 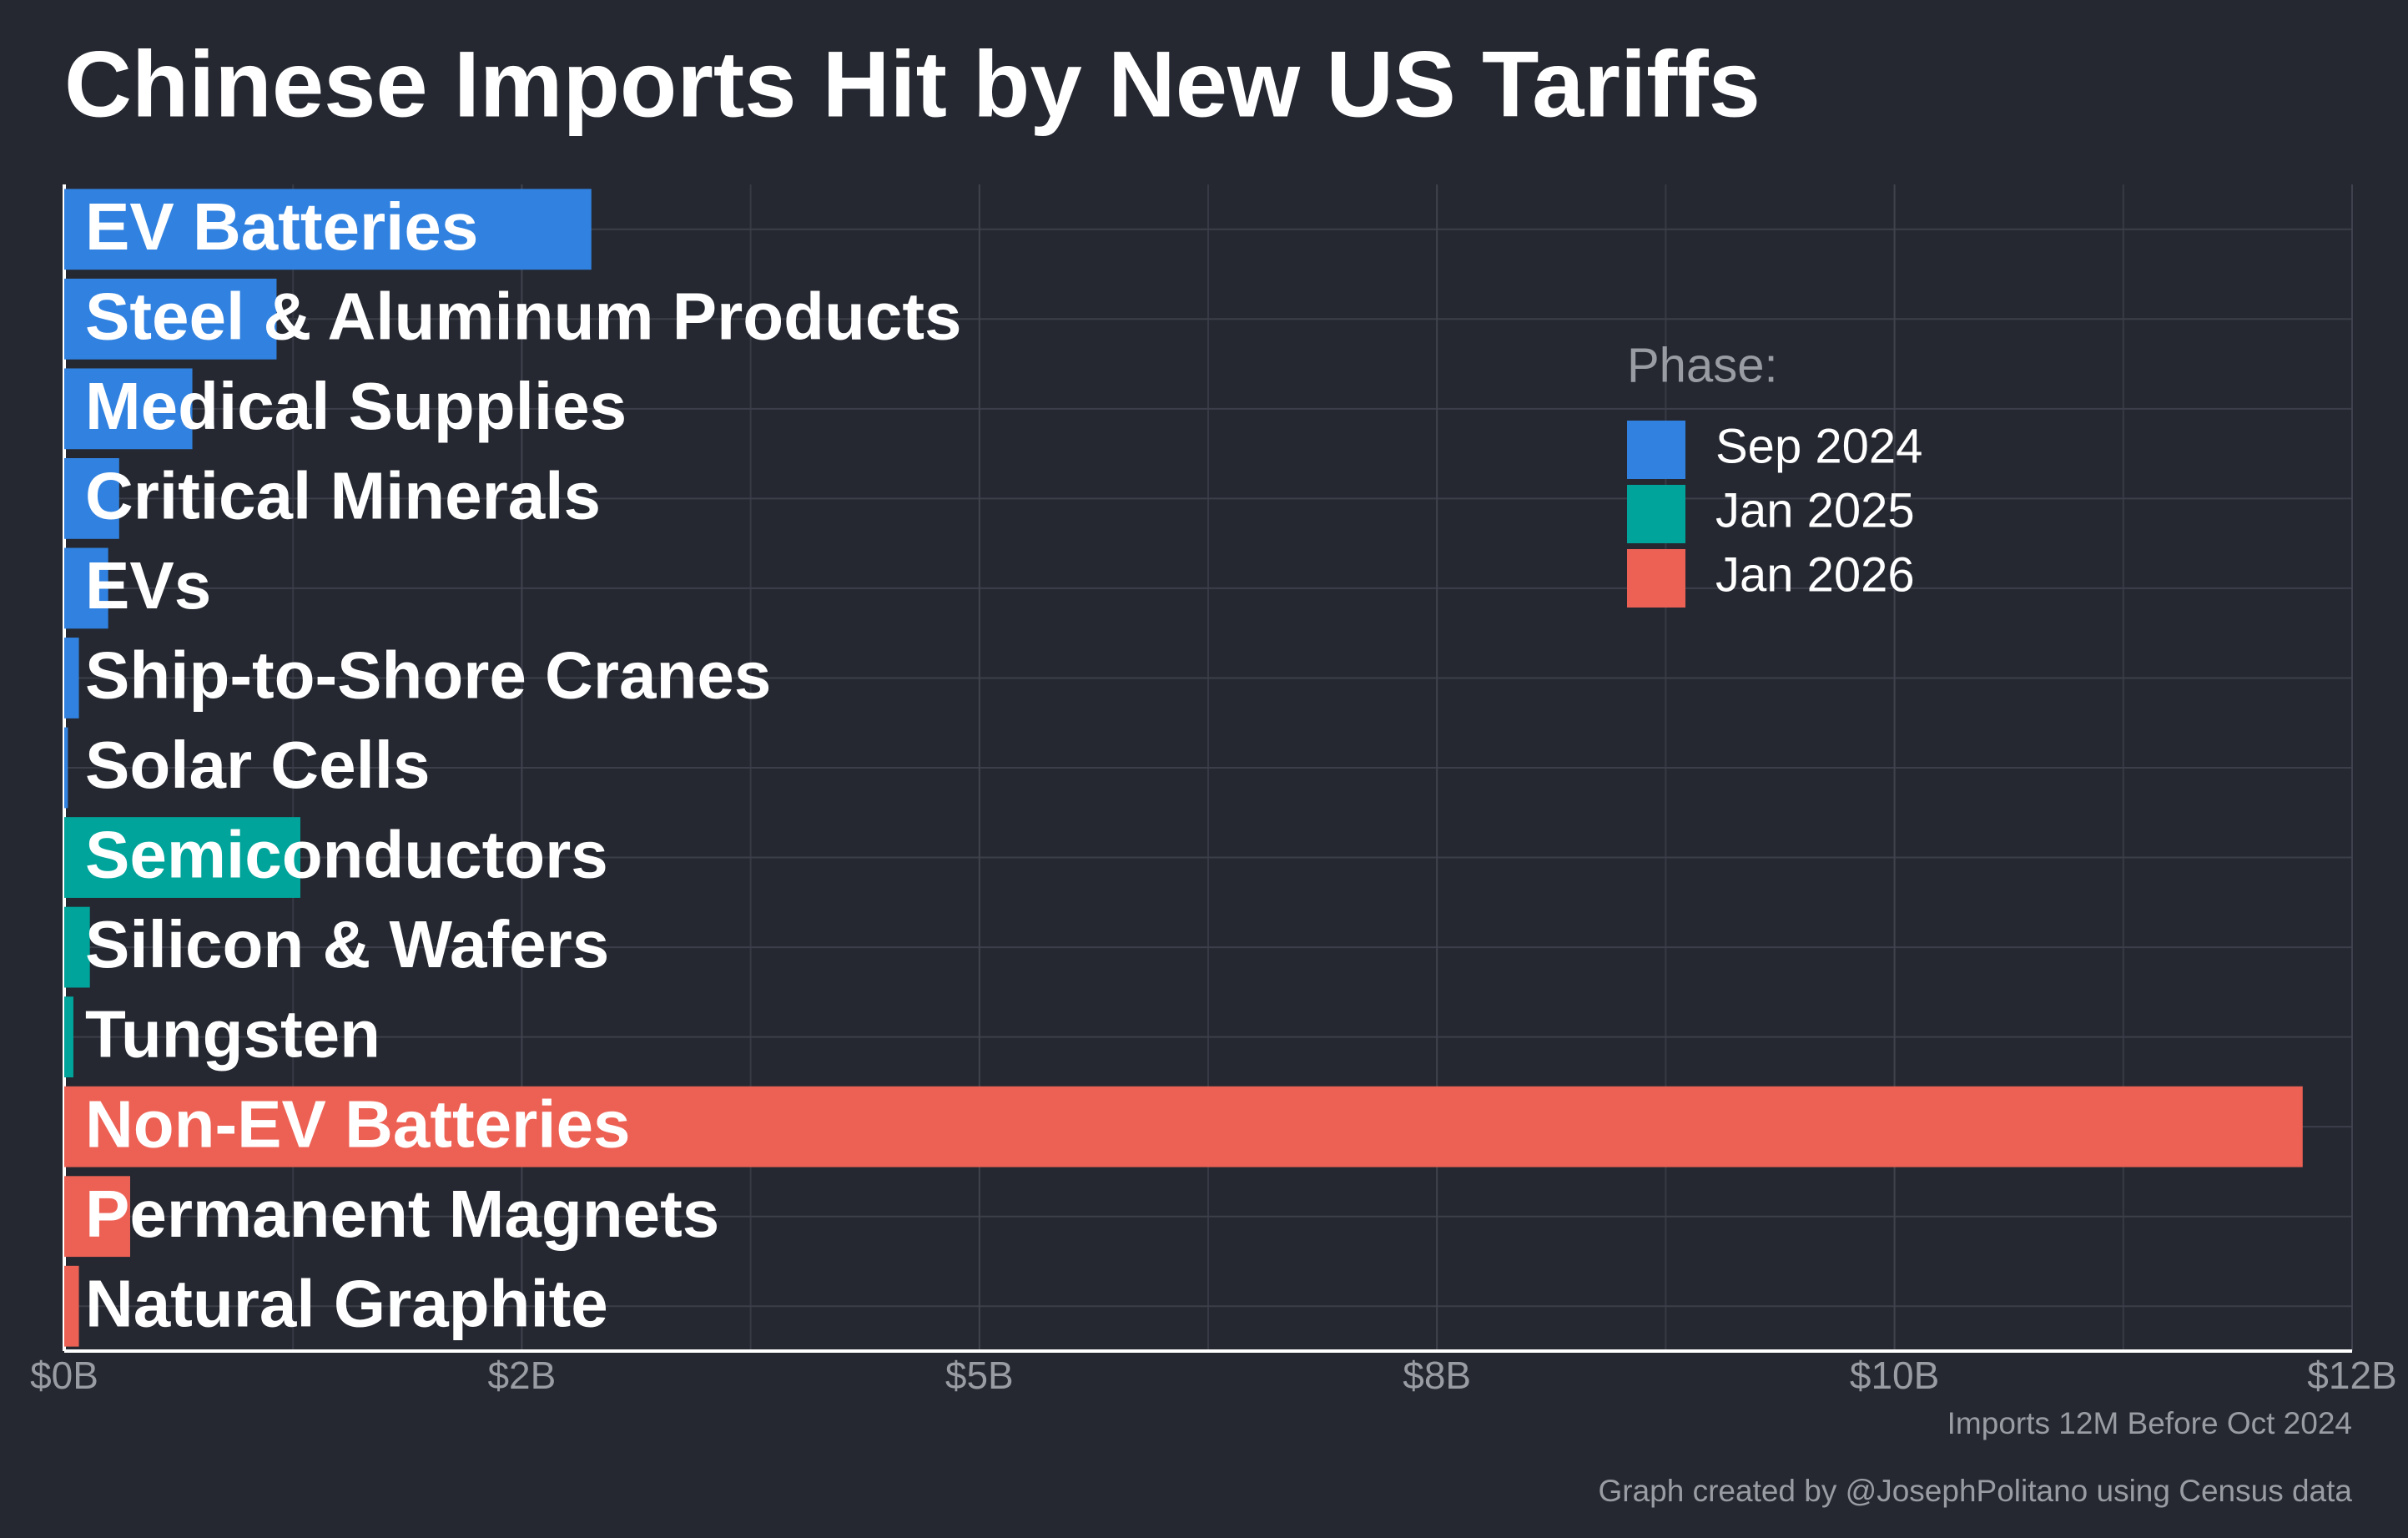 What do you see at coordinates (1815, 574) in the screenshot?
I see `legend-label: Jan 2026` at bounding box center [1815, 574].